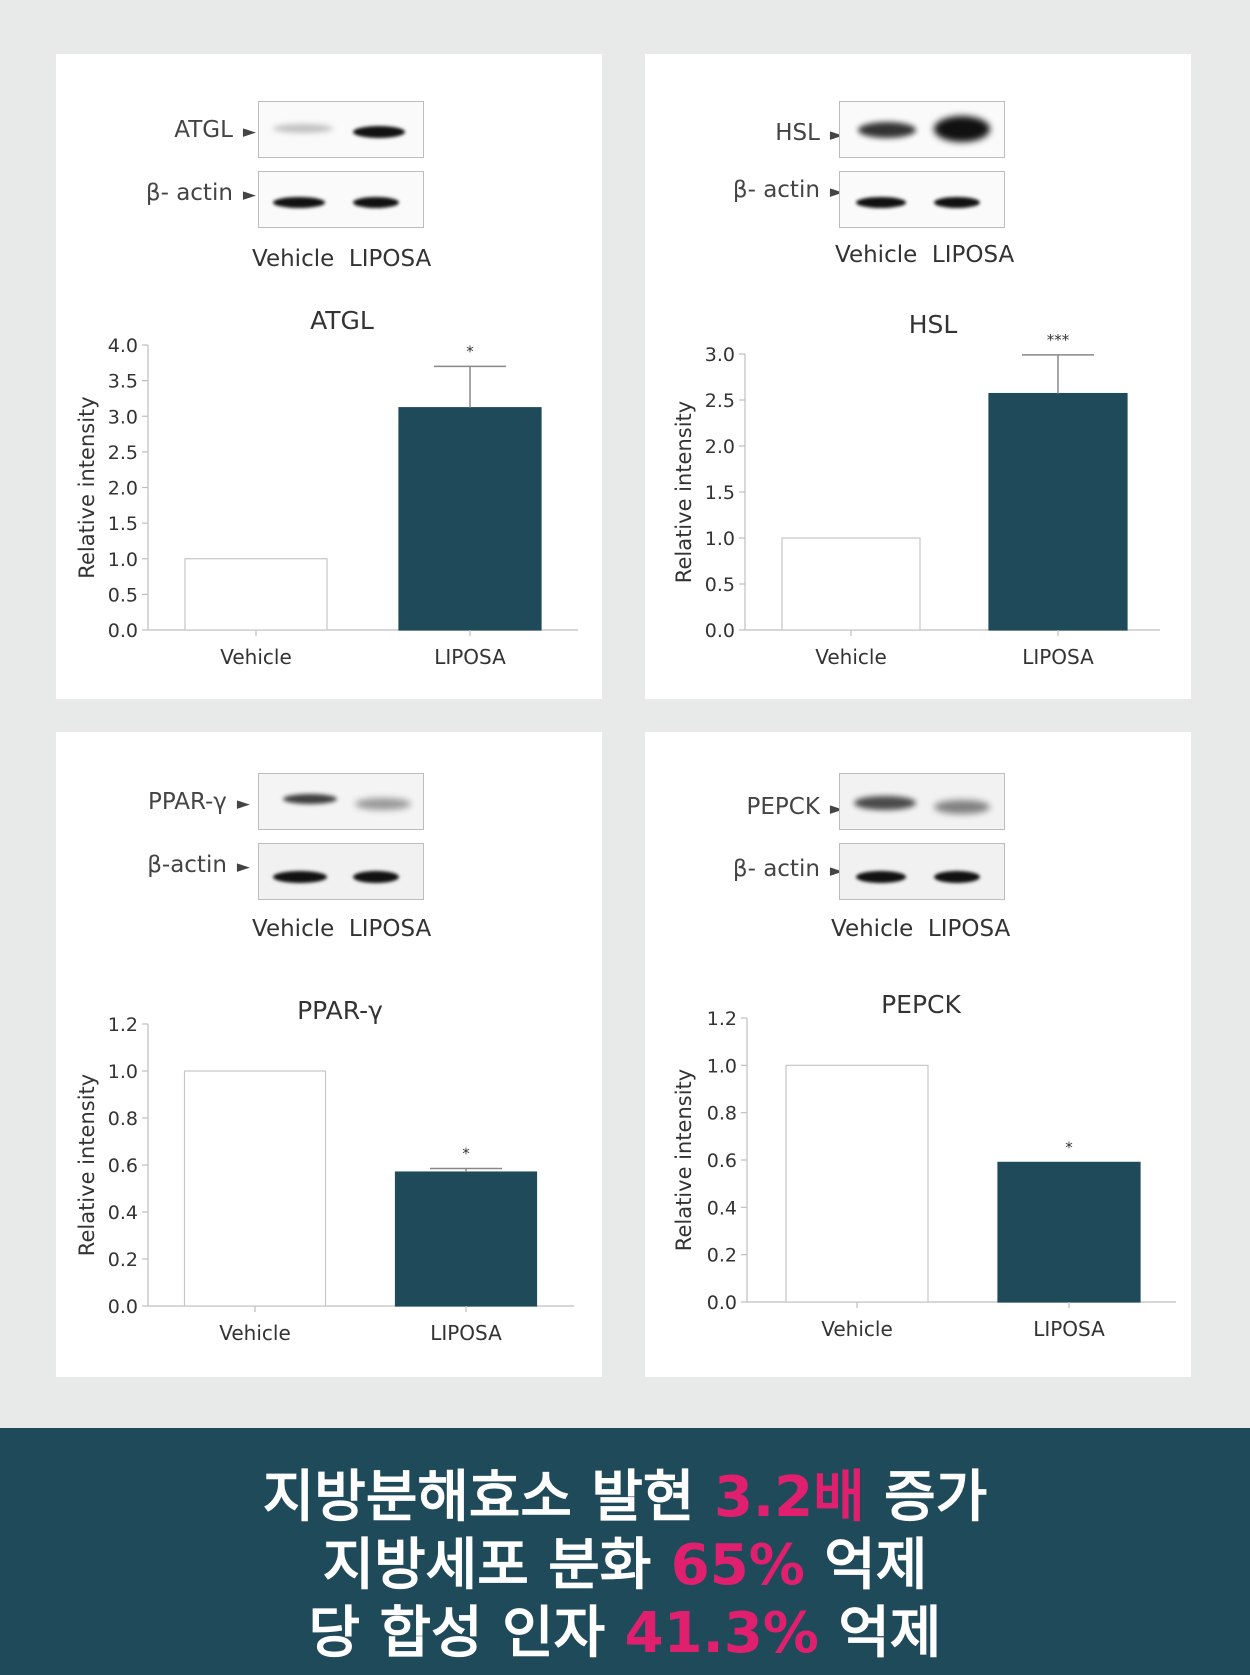 The height and width of the screenshot is (1675, 1250). I want to click on significance-marker: ***, so click(1058, 340).